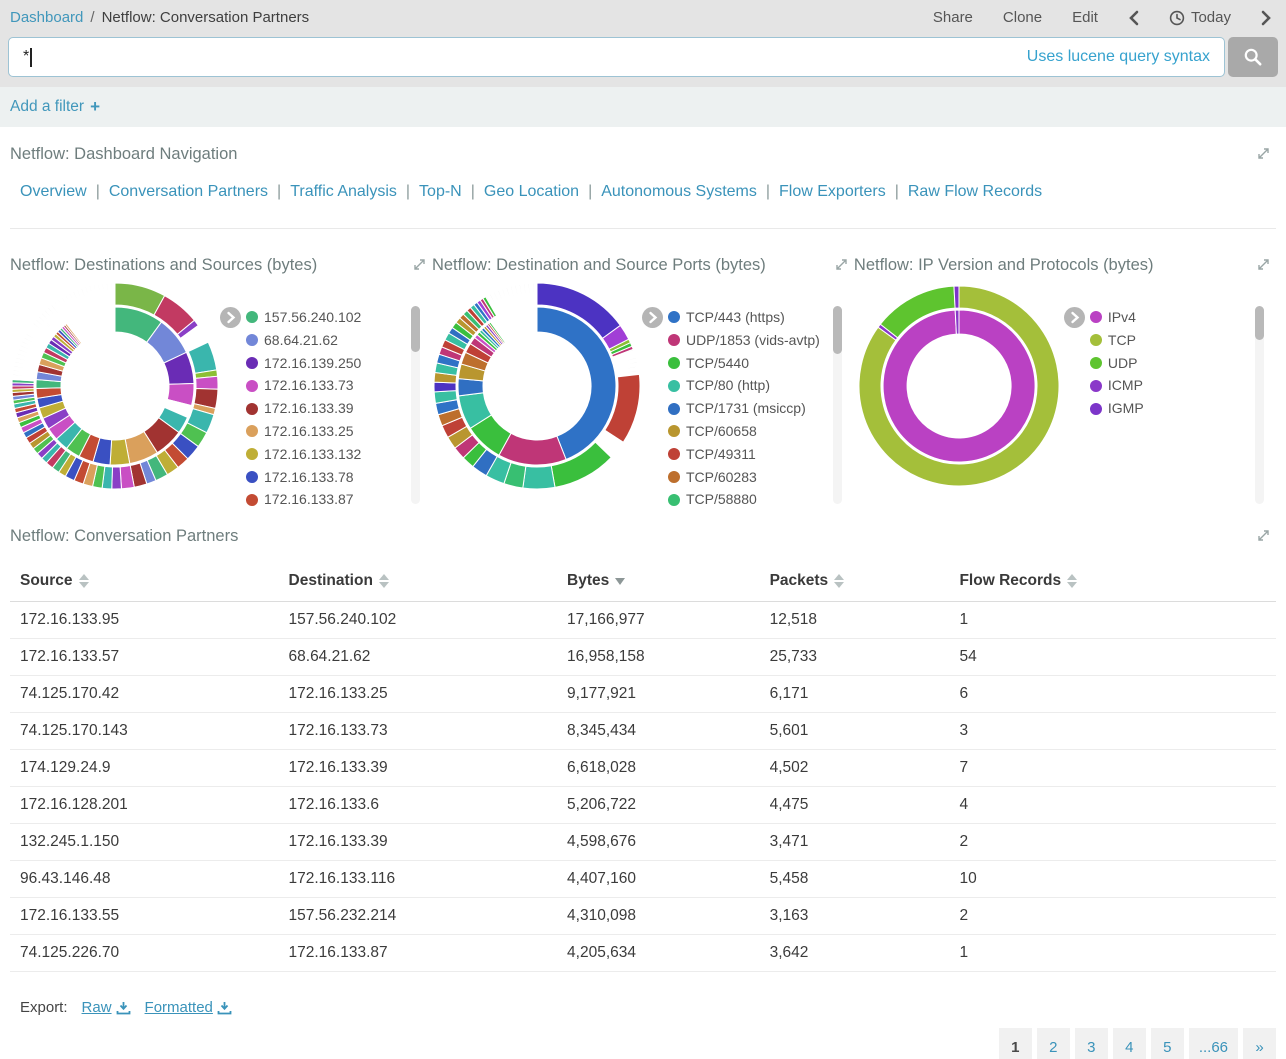 Image resolution: width=1286 pixels, height=1059 pixels. I want to click on pagination-page-4: 4, so click(1129, 1043).